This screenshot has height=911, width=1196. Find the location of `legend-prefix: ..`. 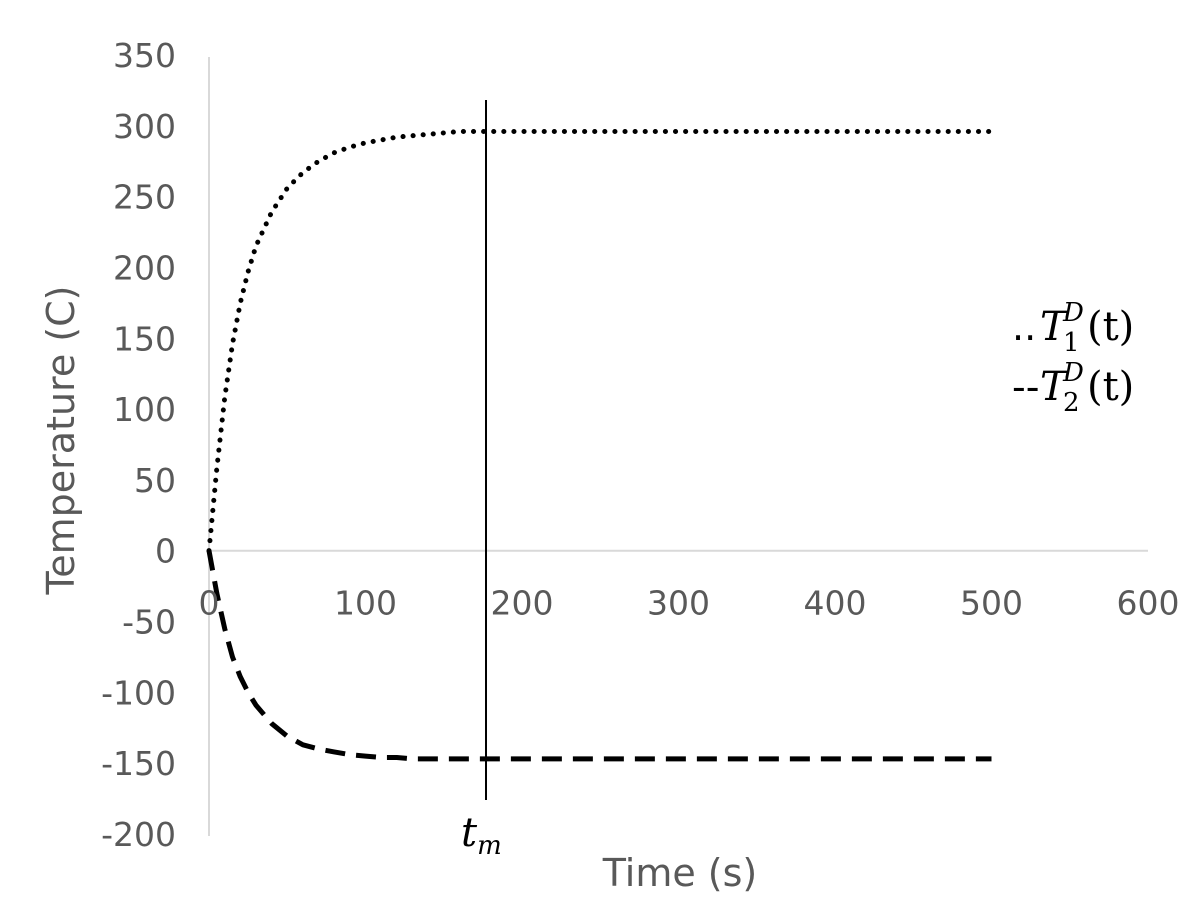

legend-prefix: .. is located at coordinates (1024, 327).